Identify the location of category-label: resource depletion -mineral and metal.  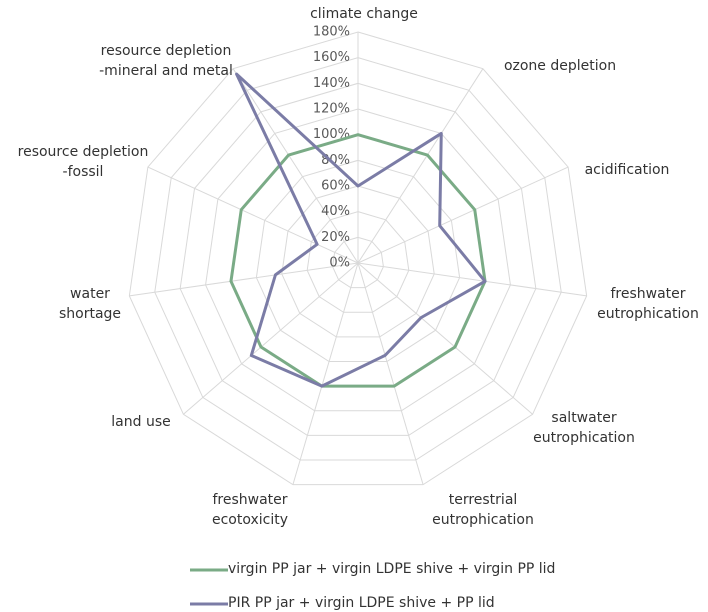
(166, 61).